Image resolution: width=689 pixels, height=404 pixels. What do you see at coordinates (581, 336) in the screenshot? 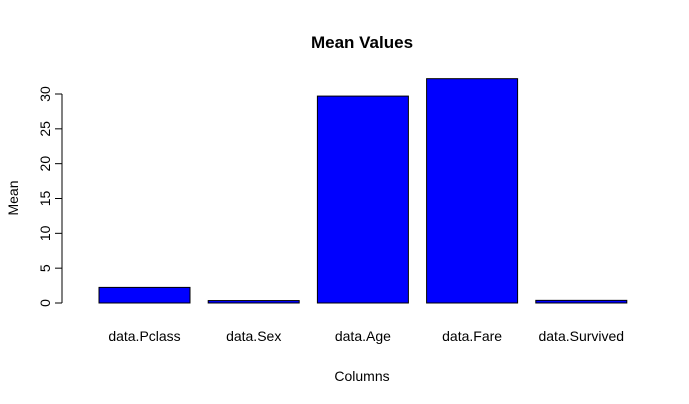
I see `x-tick-label: data.Survived` at bounding box center [581, 336].